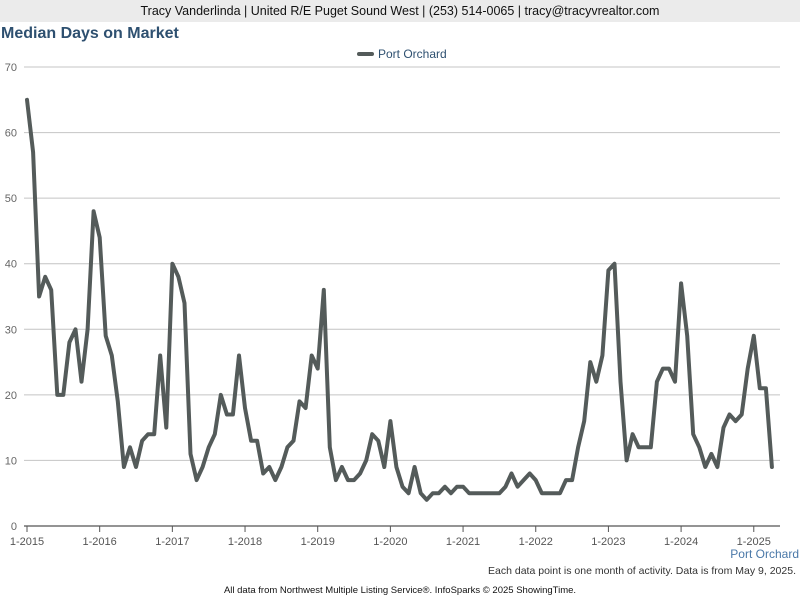 The width and height of the screenshot is (800, 600). Describe the element at coordinates (172, 542) in the screenshot. I see `x-tick-label: 1-2017` at that location.